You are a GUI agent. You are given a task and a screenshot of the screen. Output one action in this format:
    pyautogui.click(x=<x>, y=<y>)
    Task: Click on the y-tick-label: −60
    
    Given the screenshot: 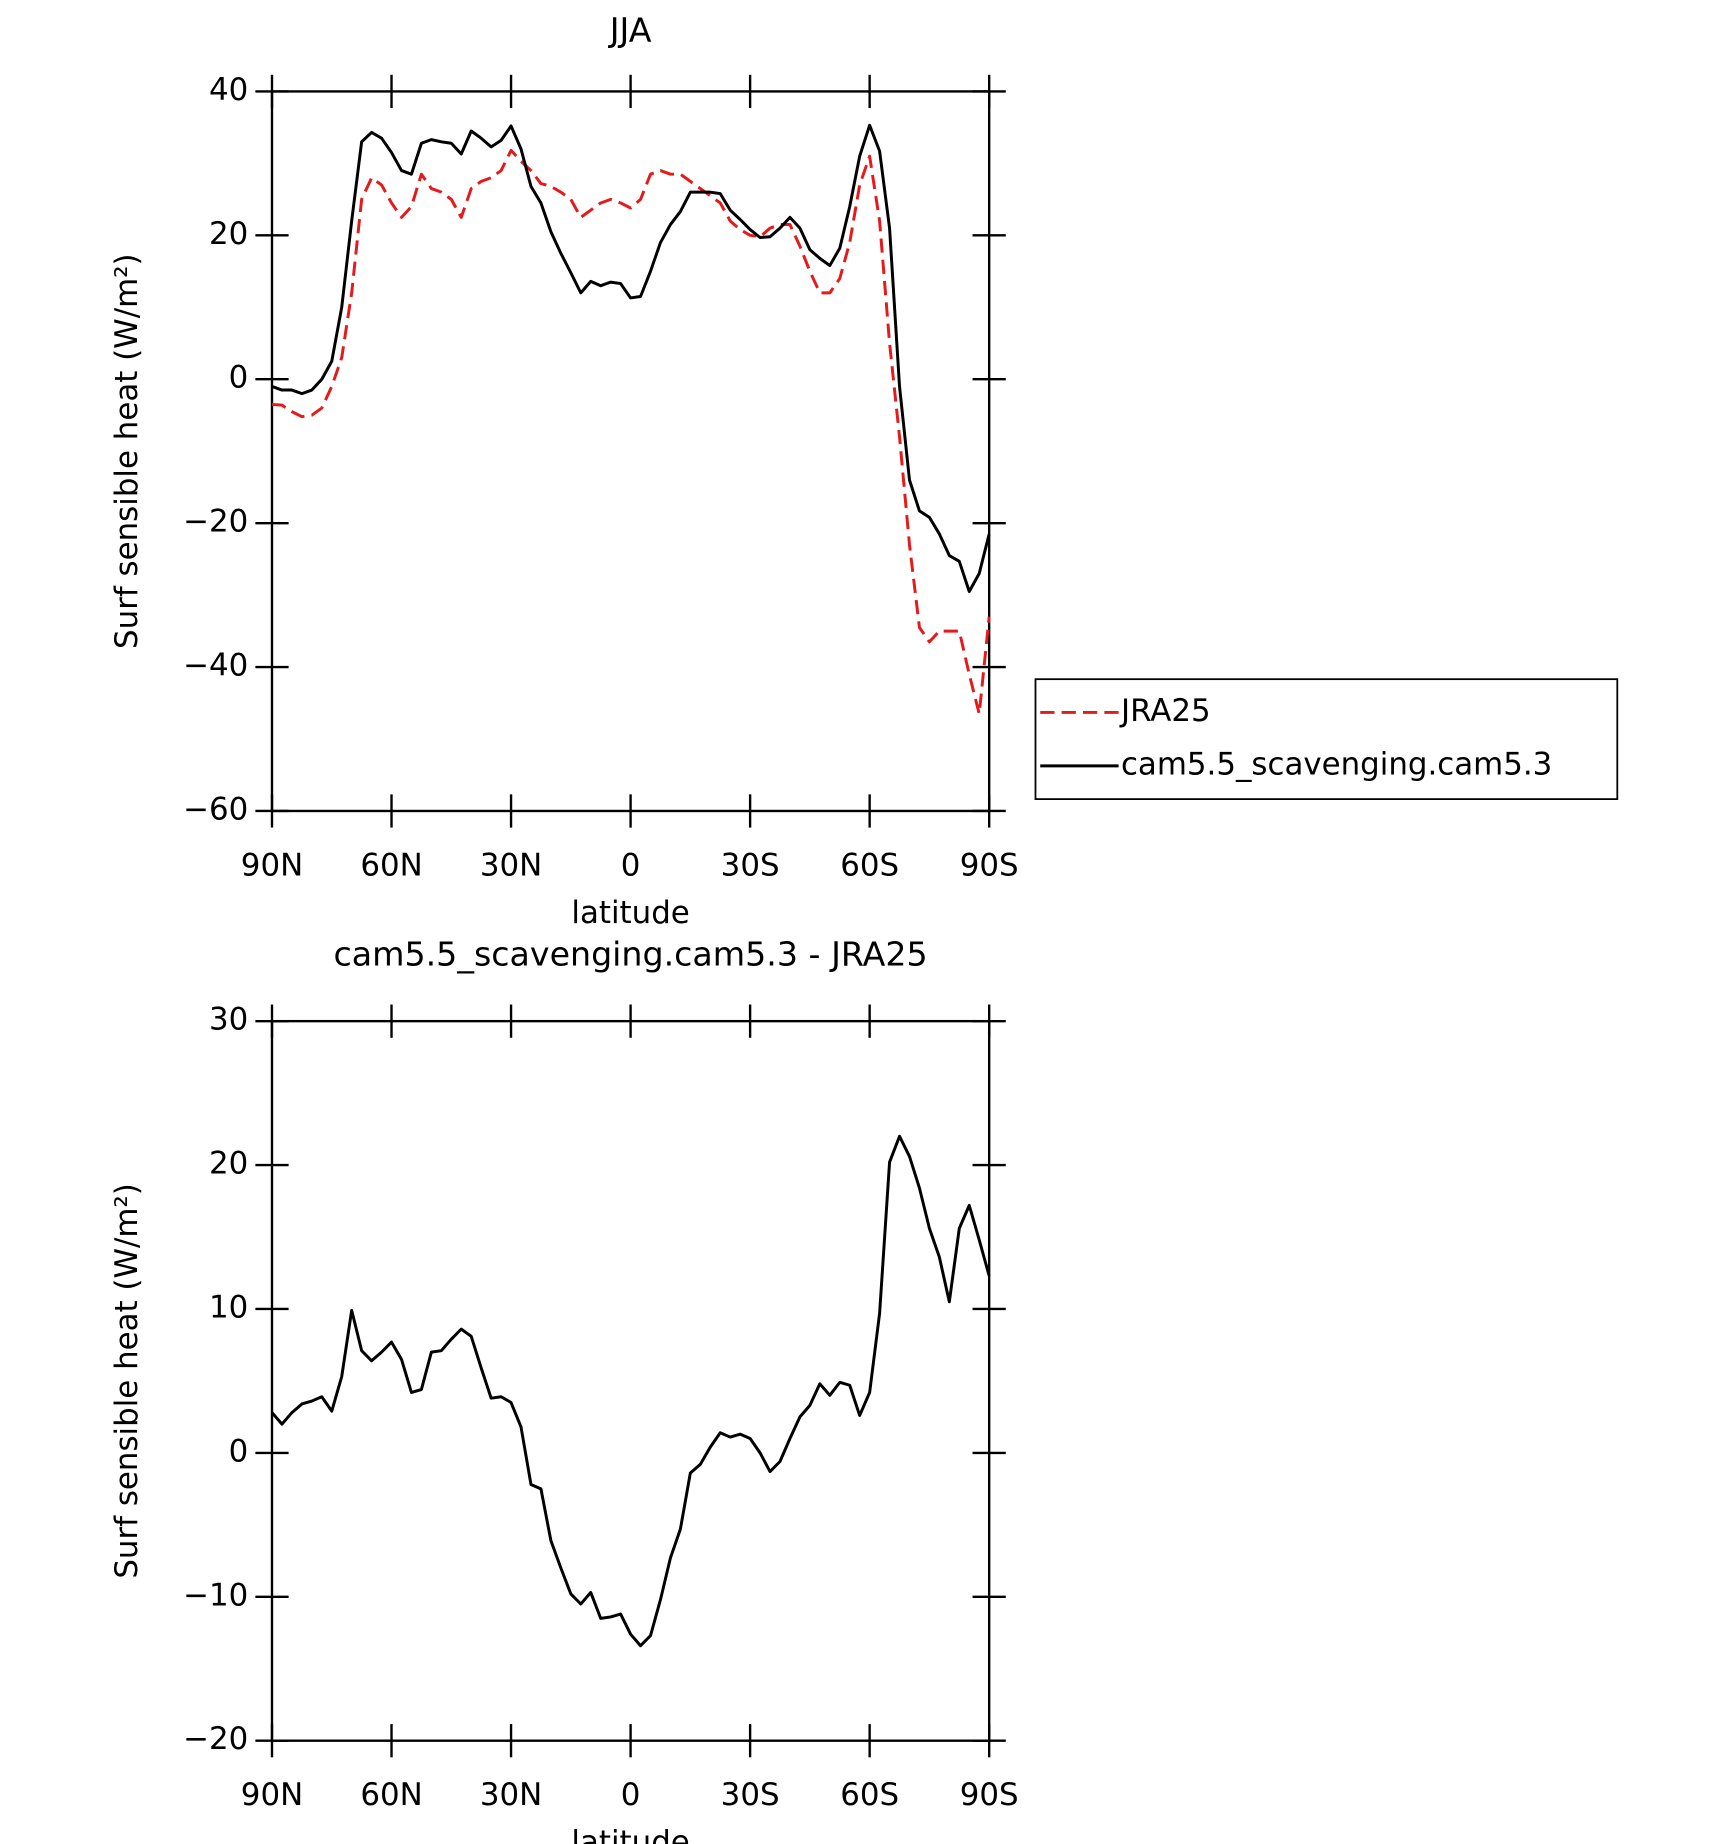 What is the action you would take?
    pyautogui.click(x=215, y=809)
    